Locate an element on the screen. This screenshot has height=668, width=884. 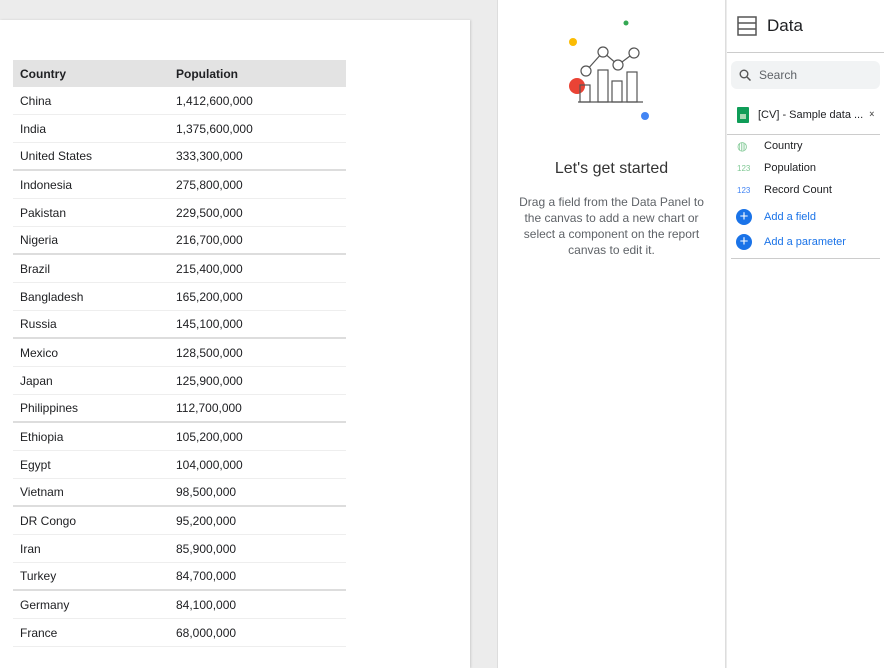
cell-population: 128,500,000 is located at coordinates (209, 352).